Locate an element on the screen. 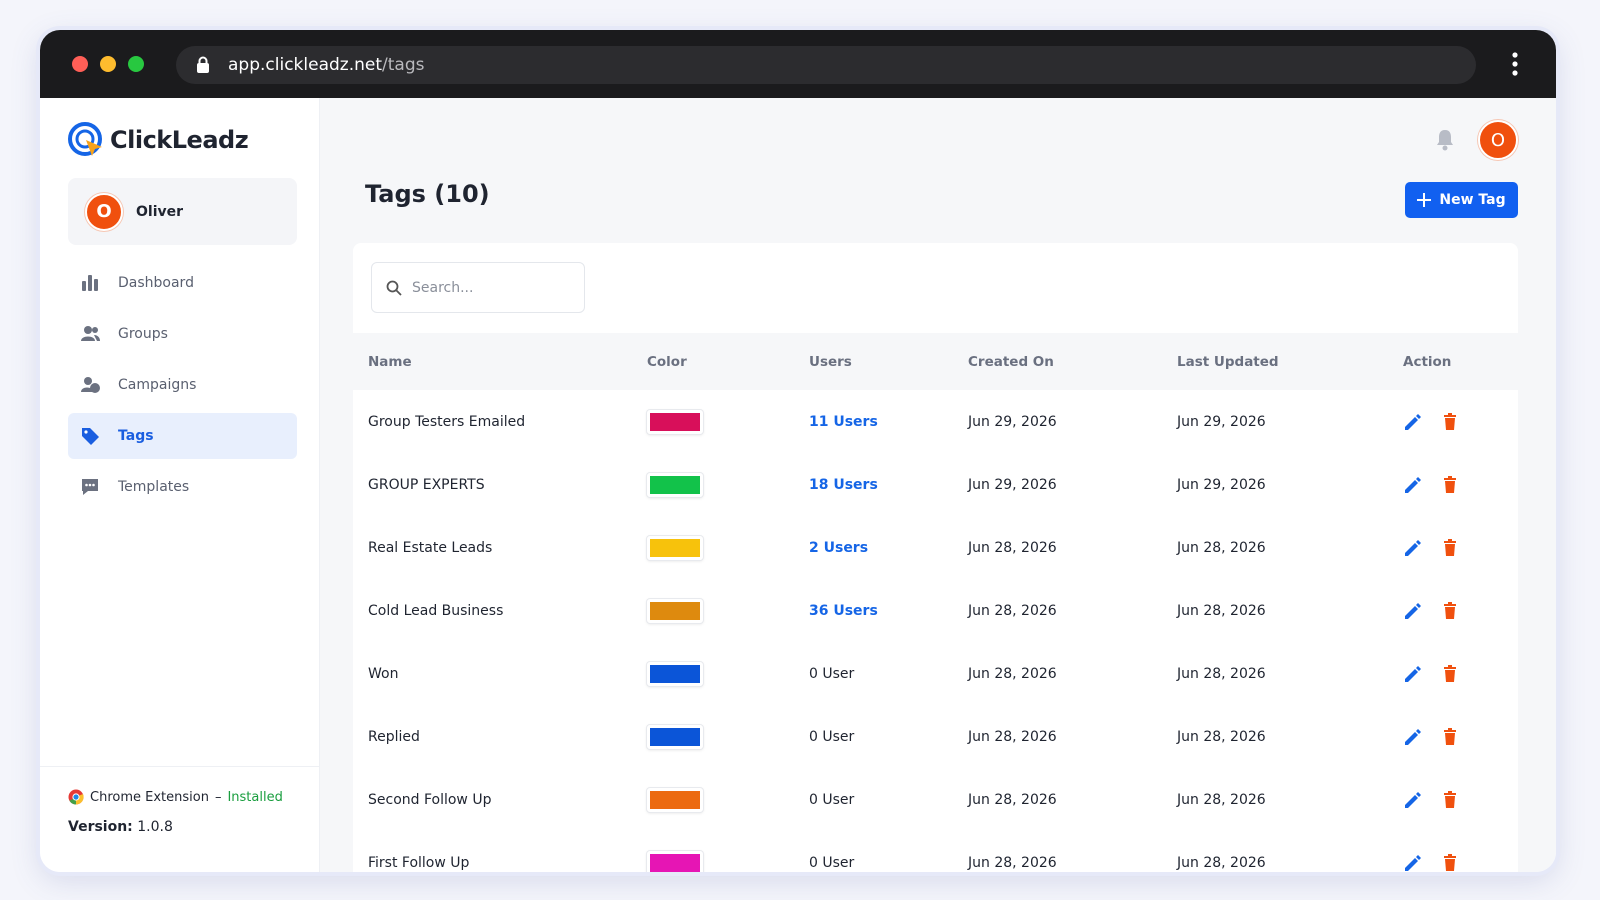 The image size is (1600, 900). users: 18 Users is located at coordinates (843, 484).